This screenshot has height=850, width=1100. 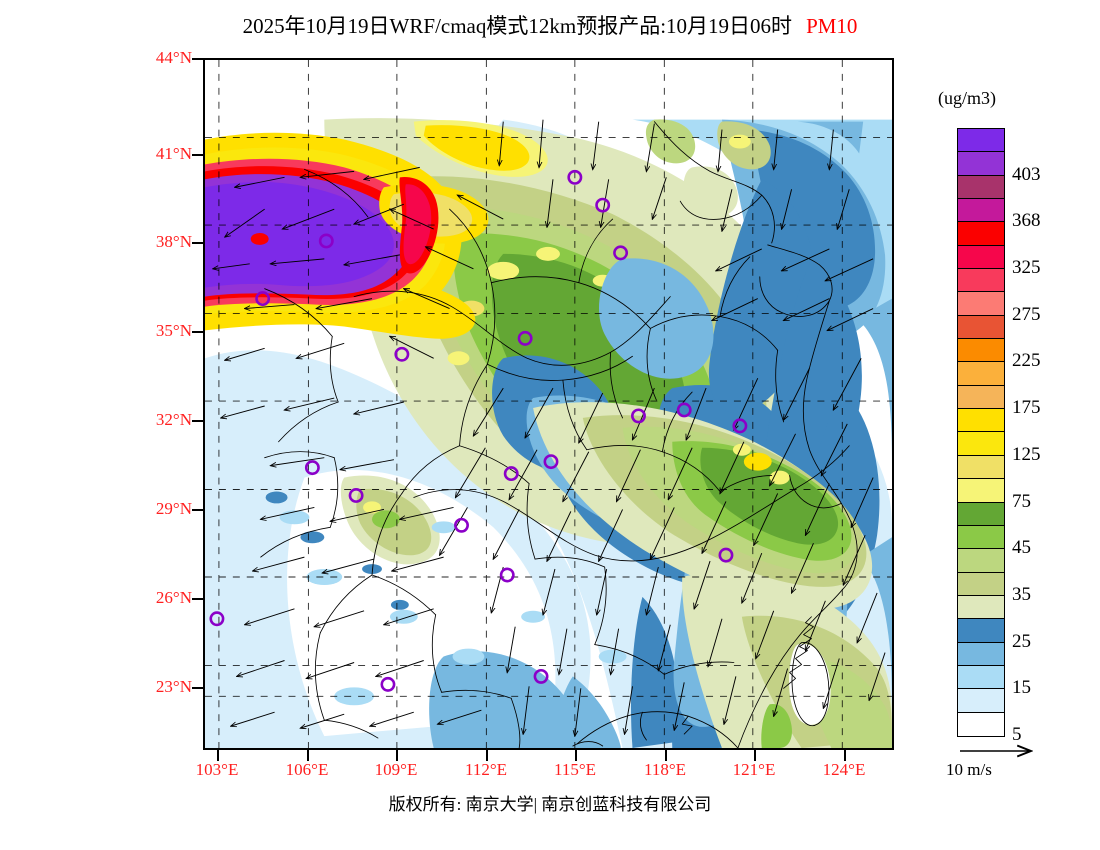 I want to click on wind-arrow-icon, so click(x=1024, y=754).